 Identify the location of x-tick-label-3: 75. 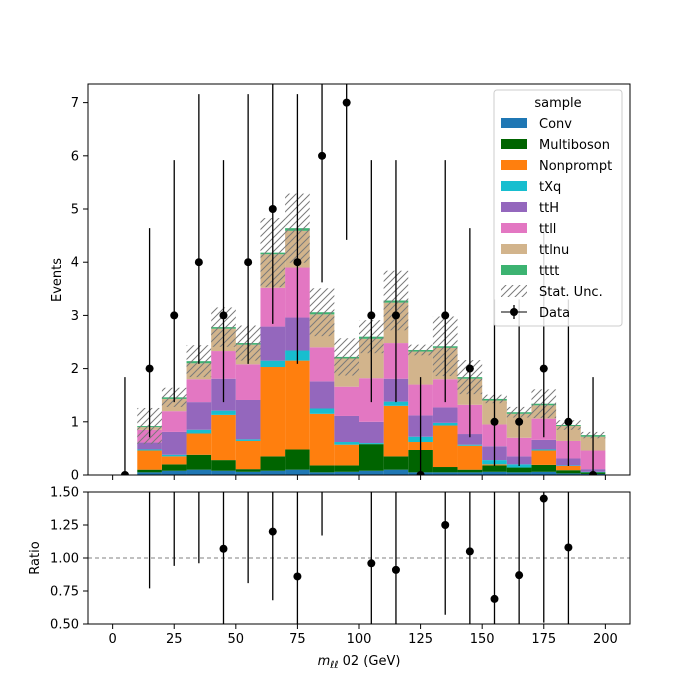
(297, 639).